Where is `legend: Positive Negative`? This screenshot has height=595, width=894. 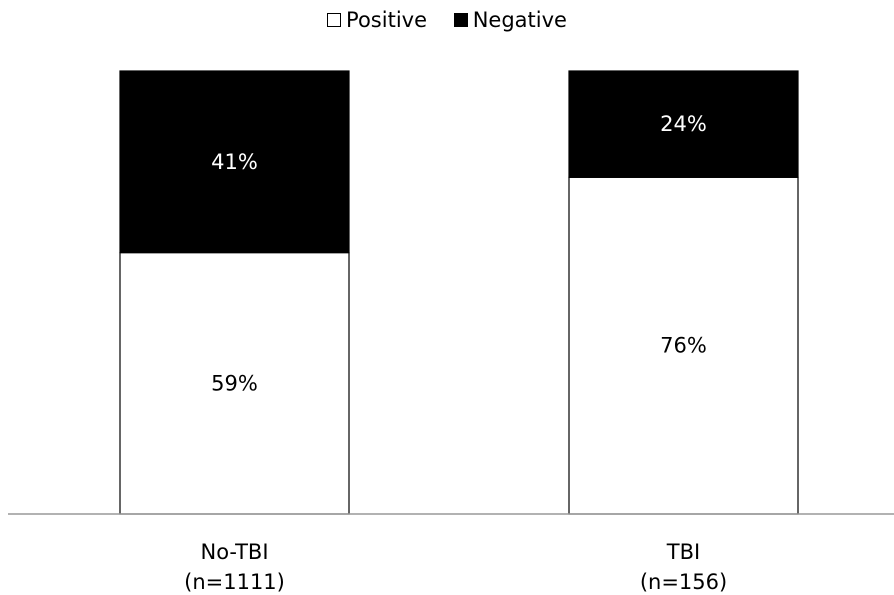 legend: Positive Negative is located at coordinates (447, 20).